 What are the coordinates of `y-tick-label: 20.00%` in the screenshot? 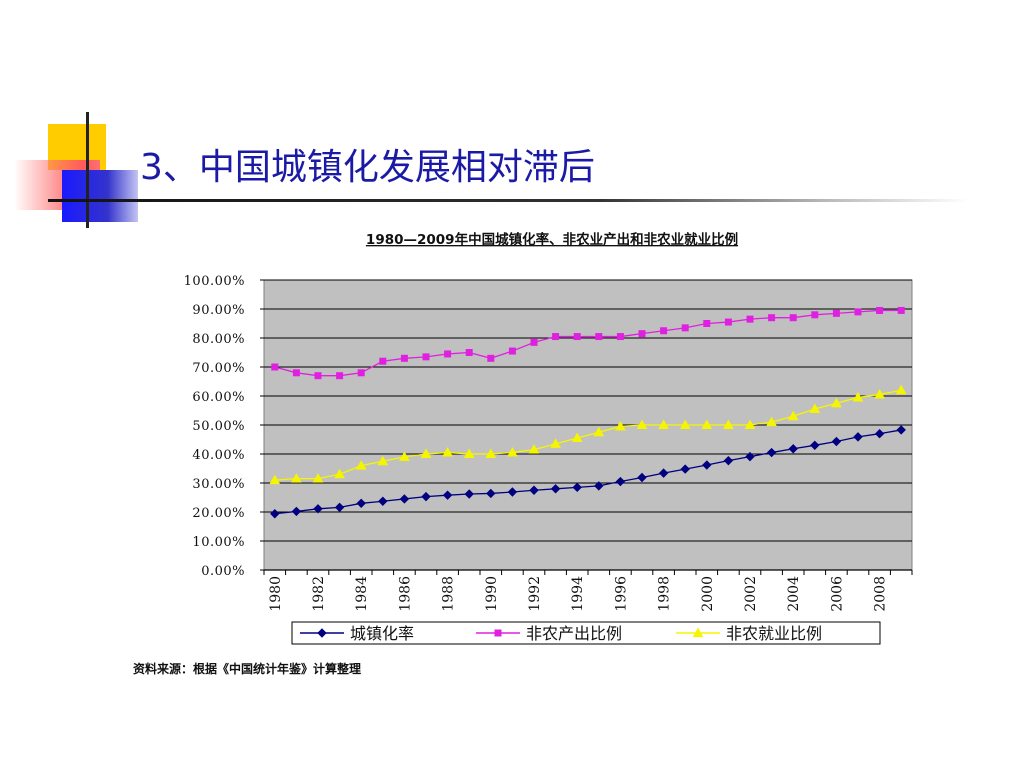 It's located at (218, 513).